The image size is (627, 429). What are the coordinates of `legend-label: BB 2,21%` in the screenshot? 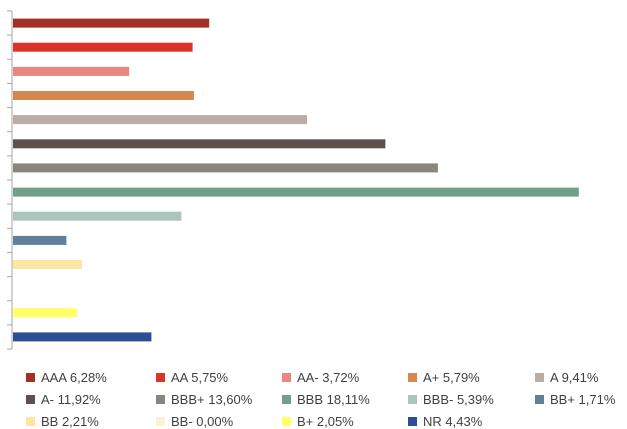 It's located at (70, 421).